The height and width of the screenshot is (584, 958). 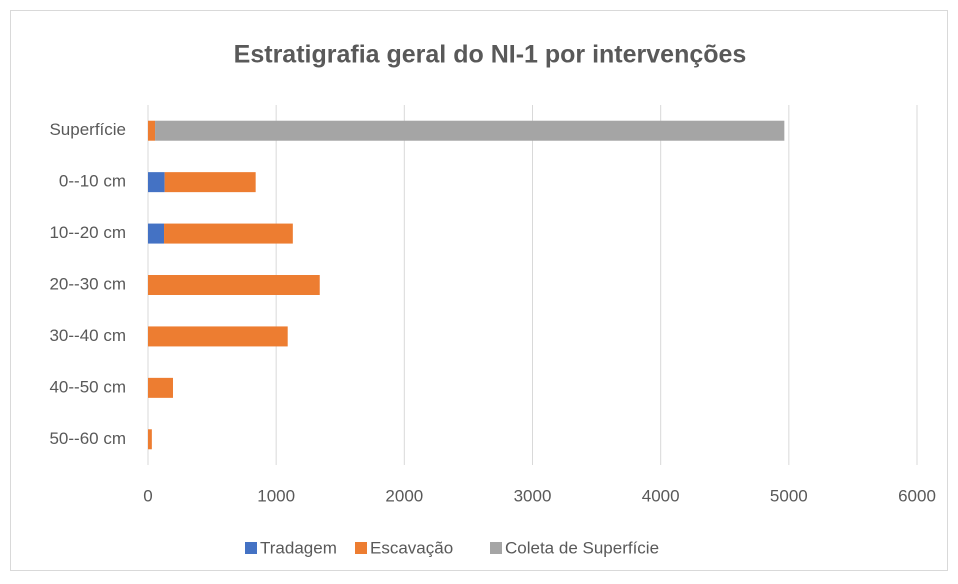 I want to click on y-tick-label: 30--40 cm, so click(x=87, y=335).